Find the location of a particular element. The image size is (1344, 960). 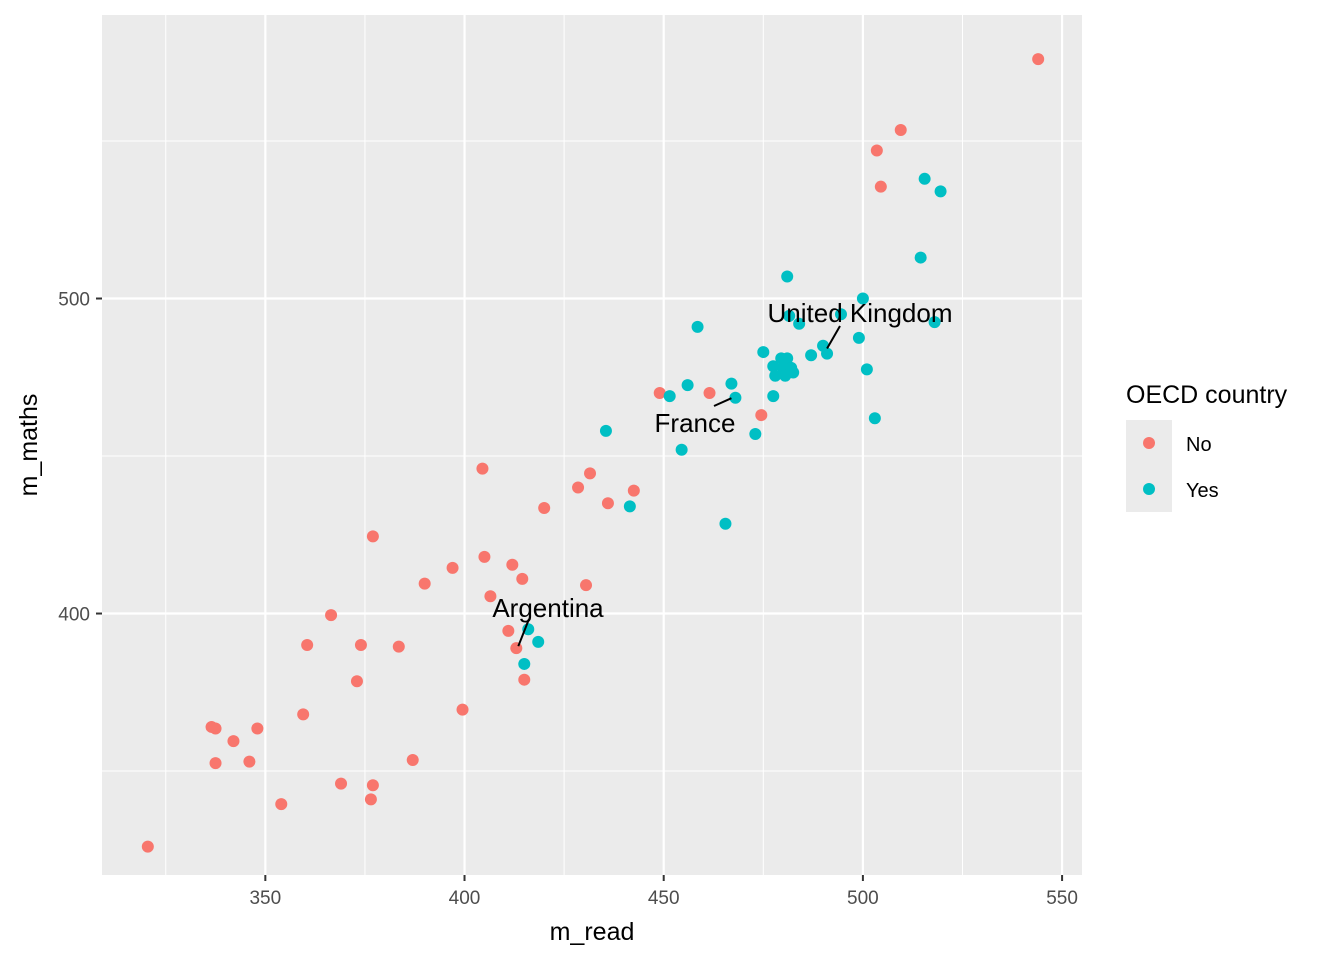

y-axis-title: m_maths is located at coordinates (29, 445).